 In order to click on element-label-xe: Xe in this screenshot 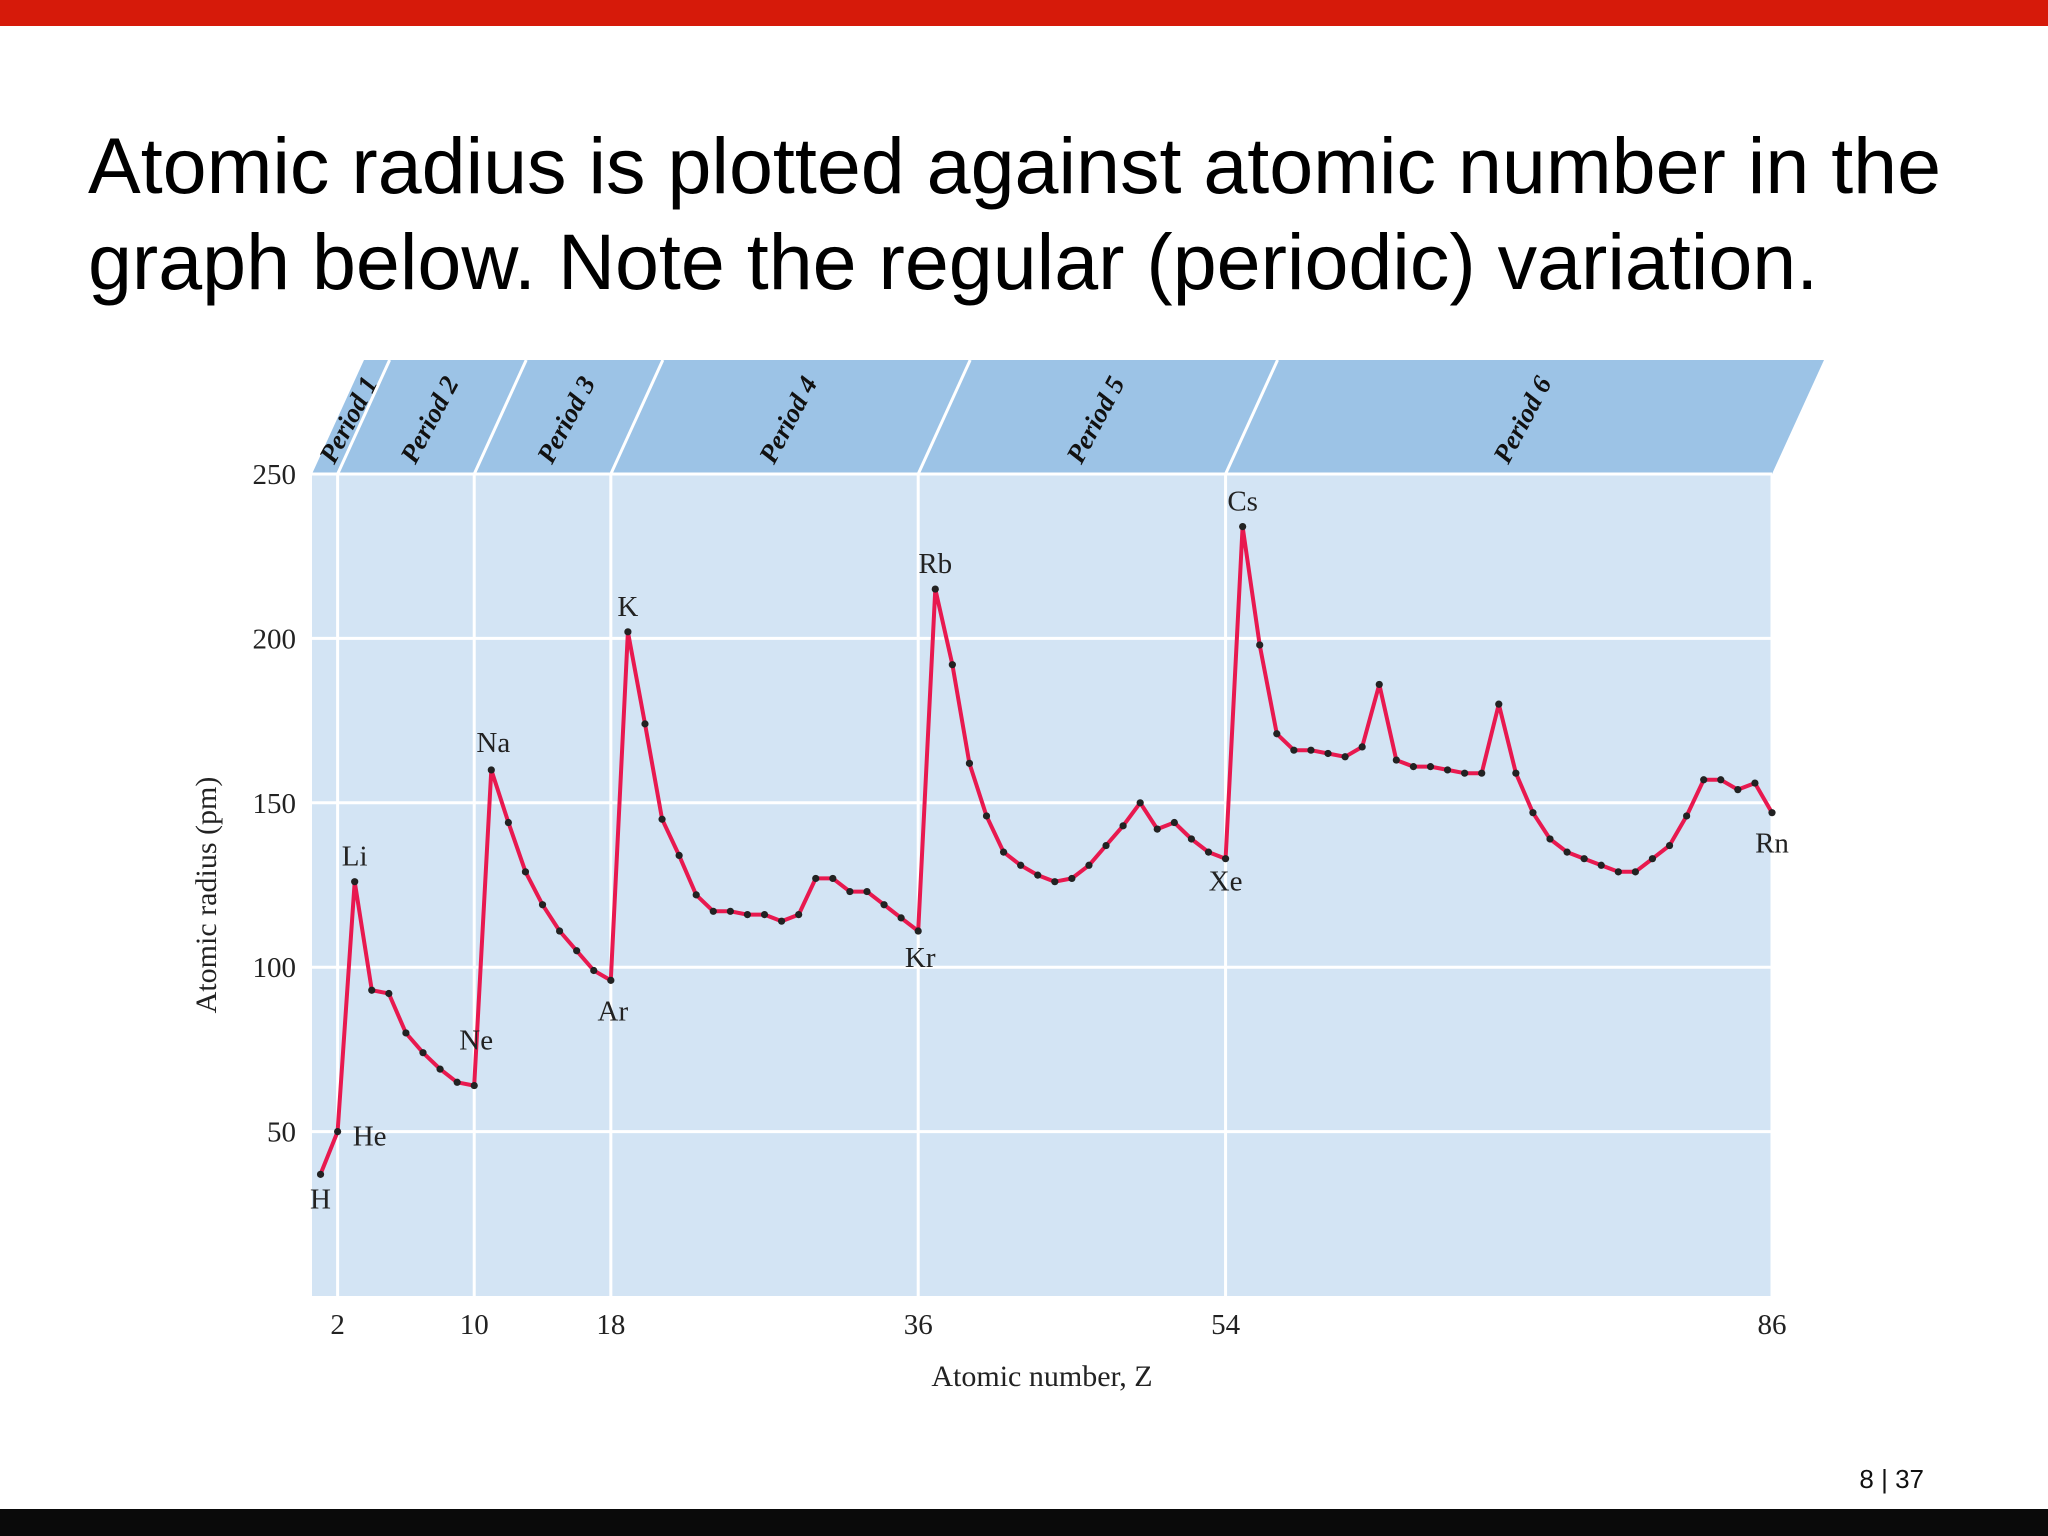, I will do `click(1226, 882)`.